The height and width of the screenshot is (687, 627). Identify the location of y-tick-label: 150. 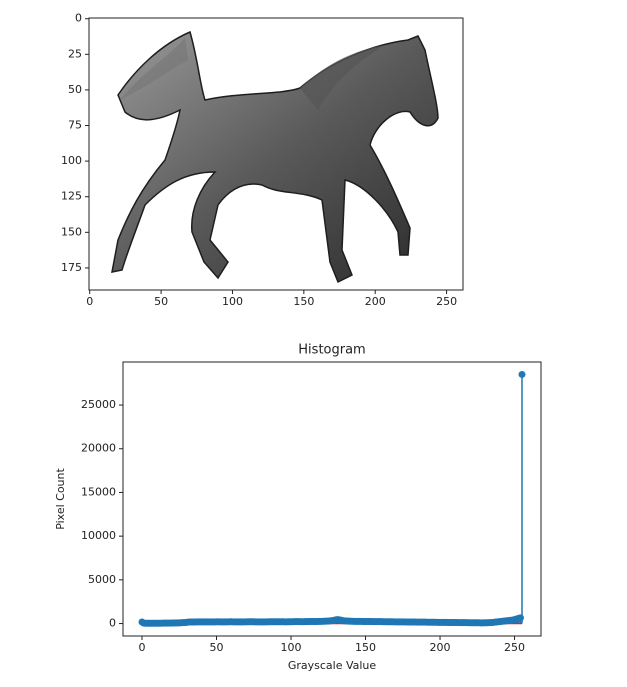
(71, 231).